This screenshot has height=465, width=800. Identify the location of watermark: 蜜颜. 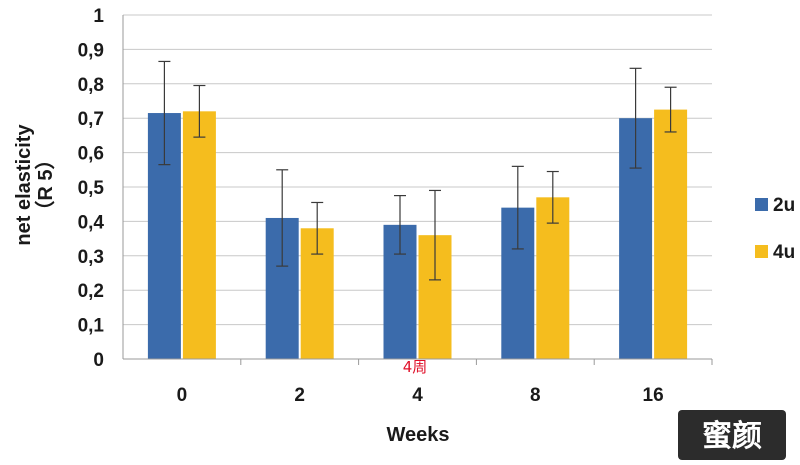
(732, 435).